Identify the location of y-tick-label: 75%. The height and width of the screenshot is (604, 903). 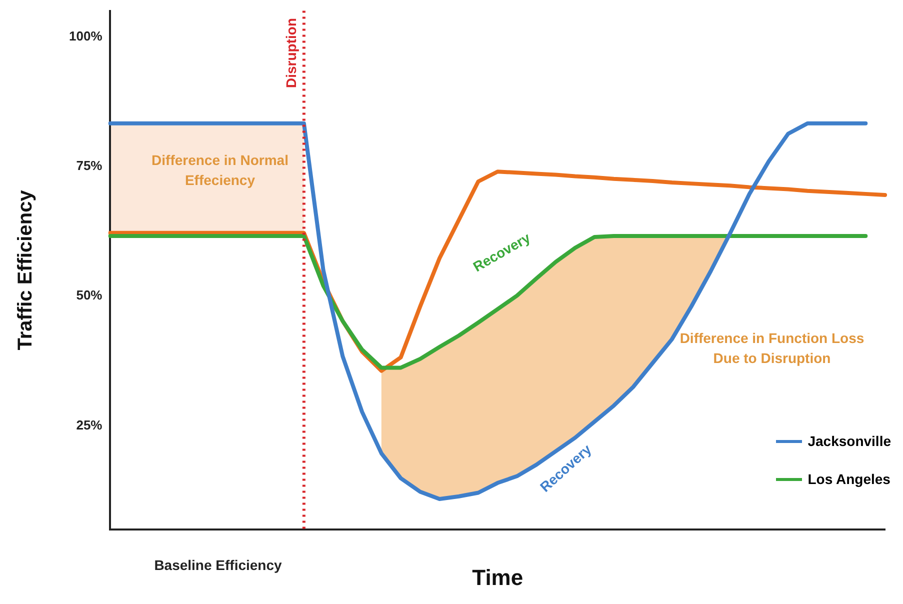
(89, 166).